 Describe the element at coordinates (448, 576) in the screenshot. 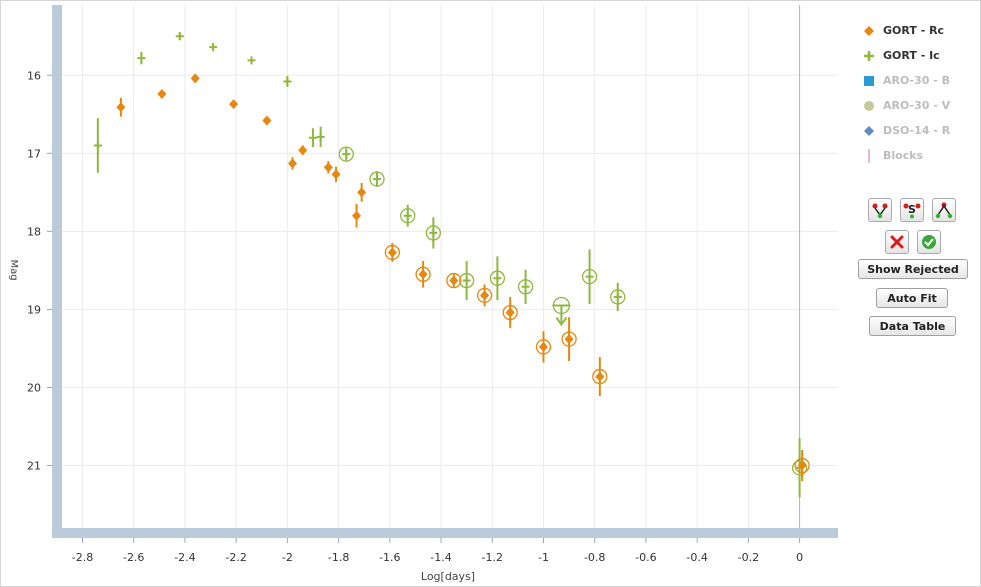

I see `x-axis-label: Log[days]` at that location.